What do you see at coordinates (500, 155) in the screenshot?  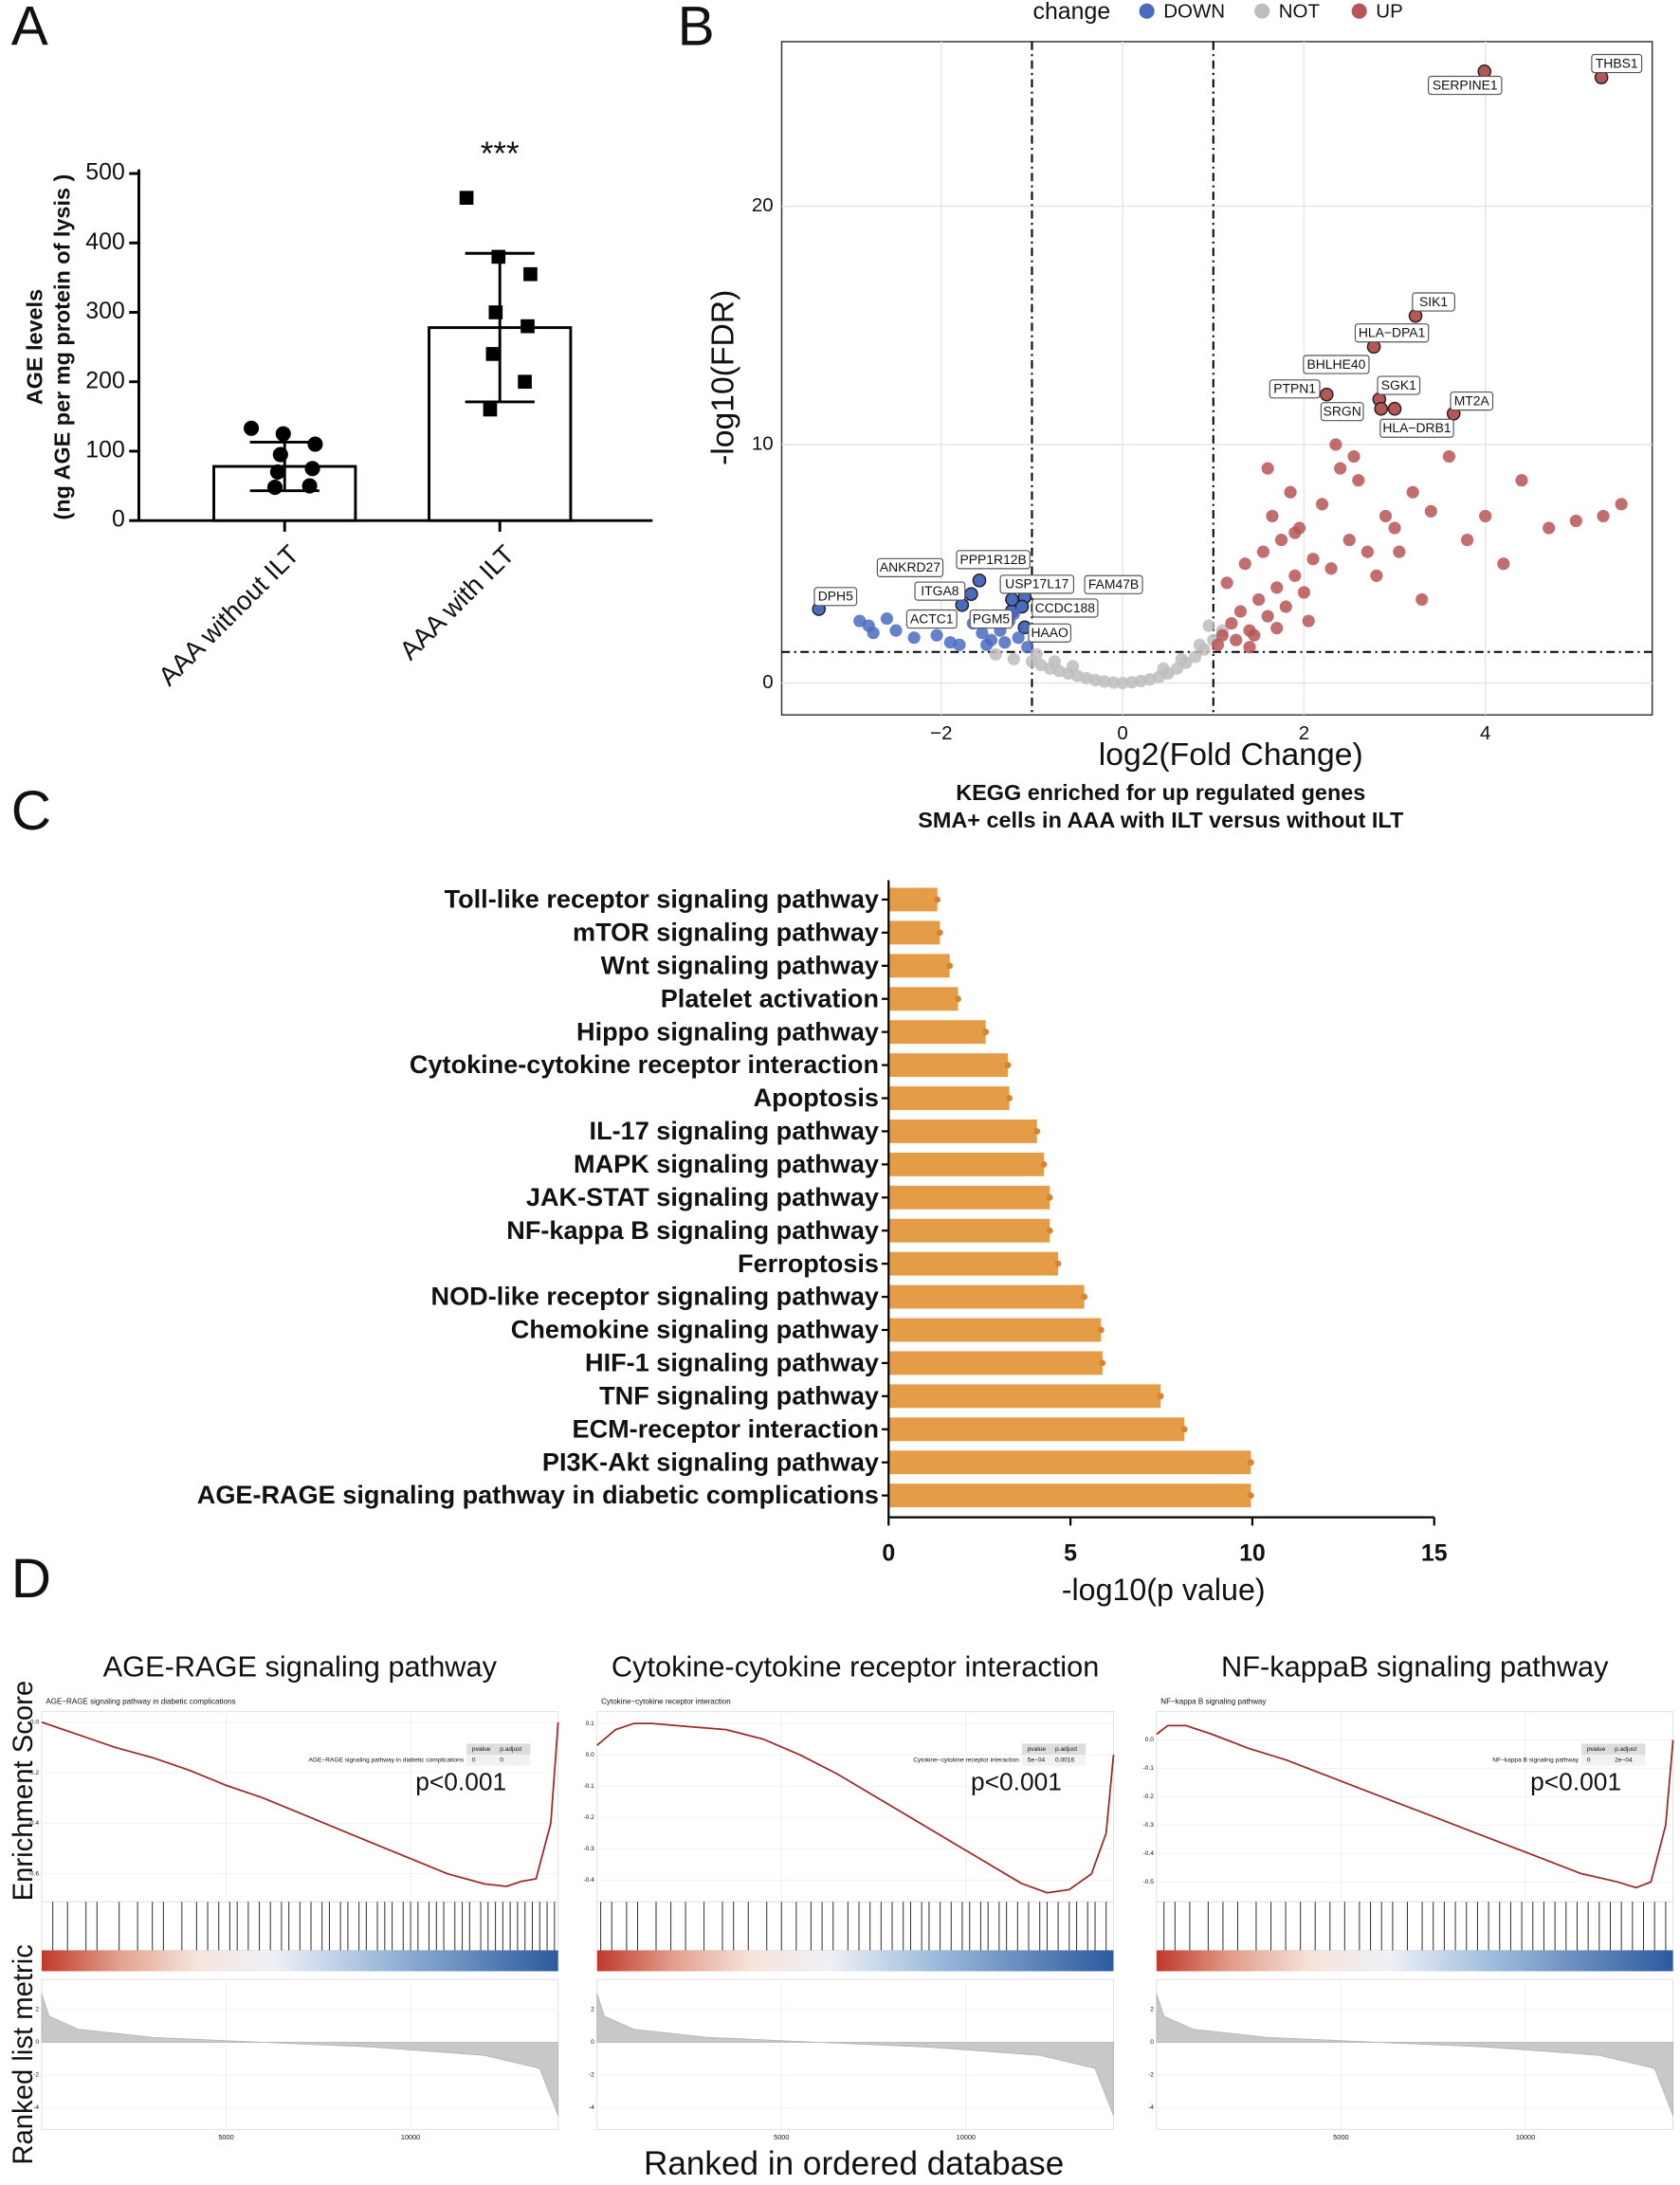 I see `significance: ***` at bounding box center [500, 155].